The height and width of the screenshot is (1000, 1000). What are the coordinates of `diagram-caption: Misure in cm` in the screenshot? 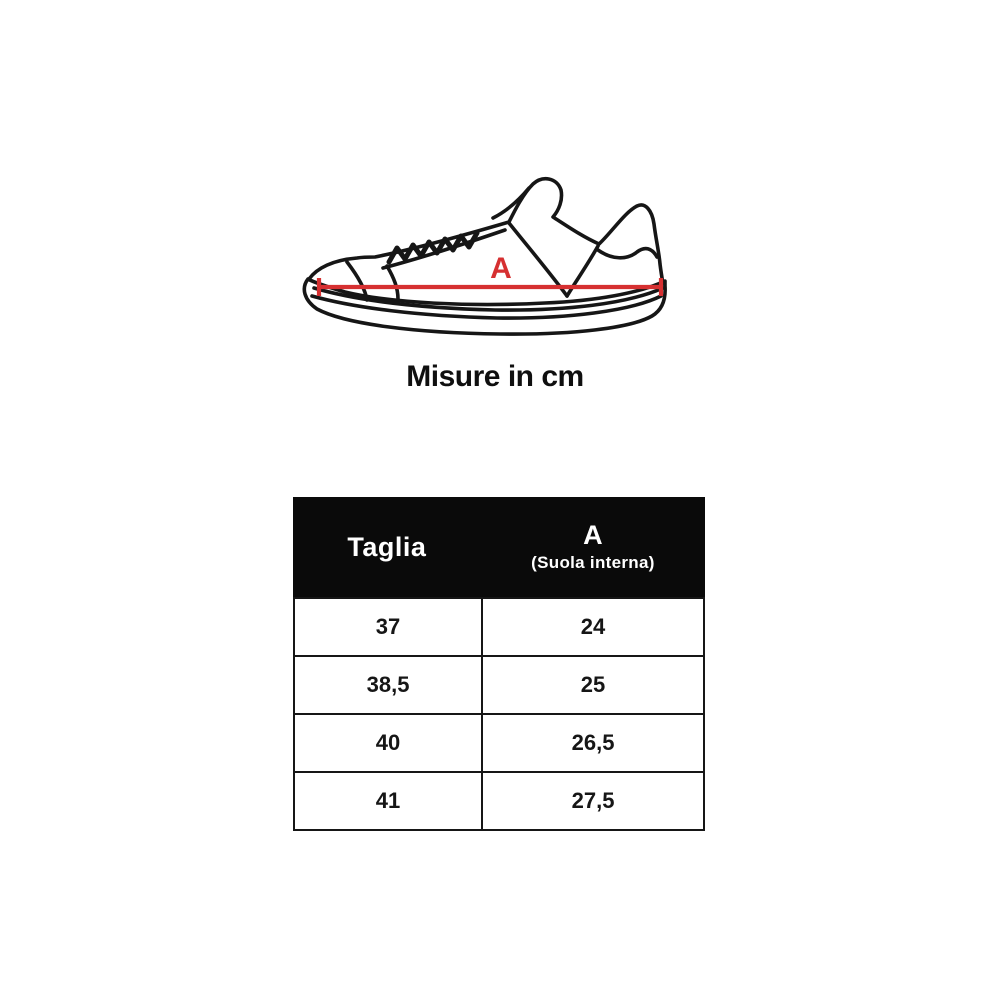 It's located at (495, 376).